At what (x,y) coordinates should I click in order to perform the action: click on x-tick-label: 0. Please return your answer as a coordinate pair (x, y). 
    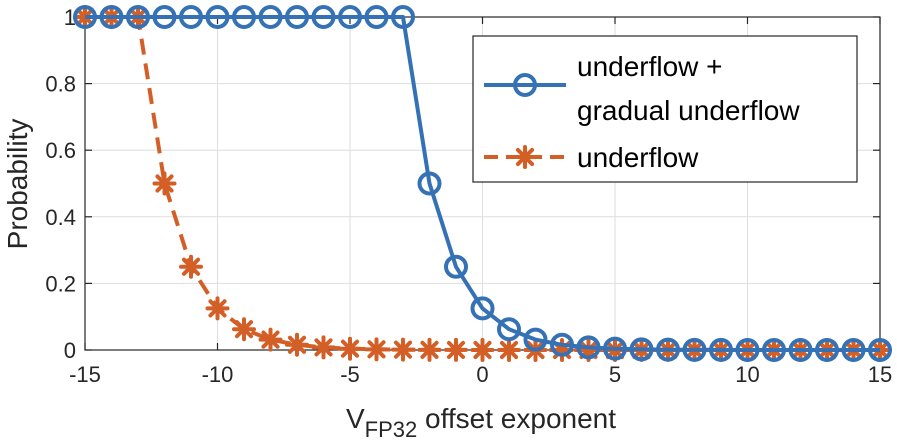
    Looking at the image, I should click on (482, 374).